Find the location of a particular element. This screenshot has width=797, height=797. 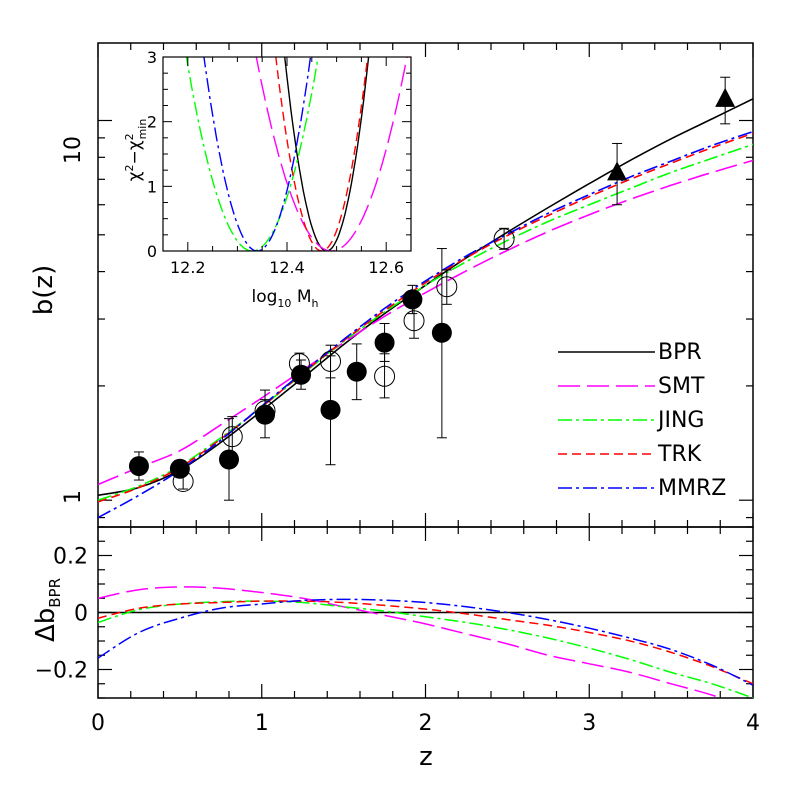

inset-axis-ticks: 12.2 12.4 12.6 0 1 2 3 is located at coordinates (279, 162).